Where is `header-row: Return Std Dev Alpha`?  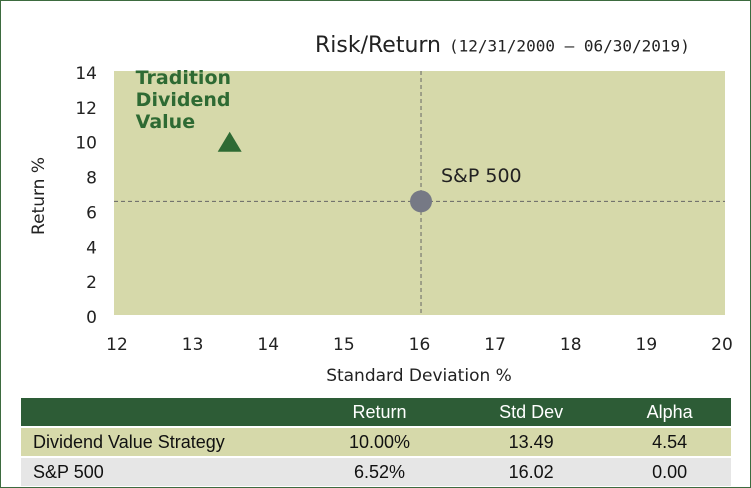
header-row: Return Std Dev Alpha is located at coordinates (376, 412).